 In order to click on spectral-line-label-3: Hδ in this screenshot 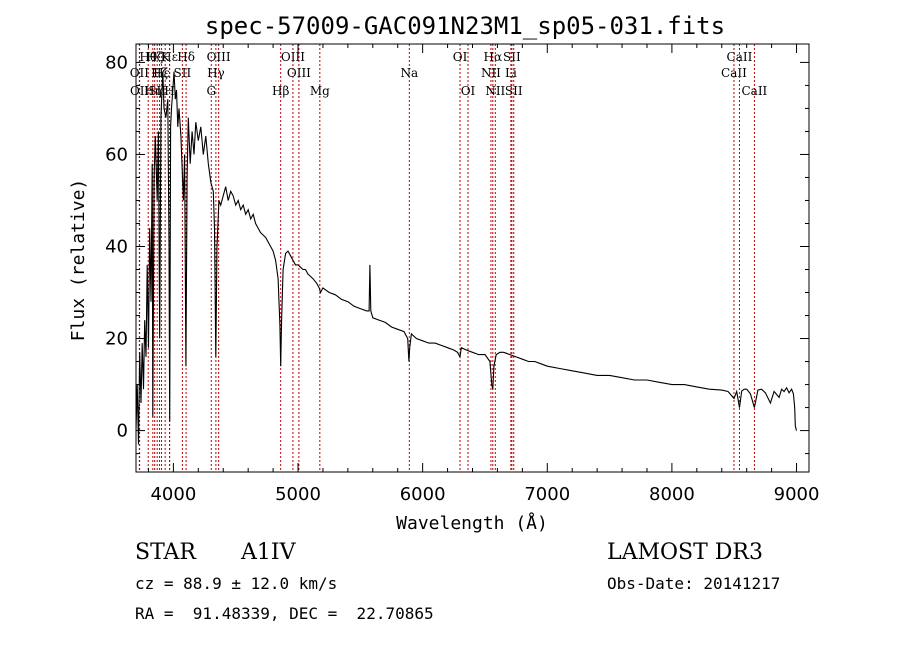, I will do `click(186, 57)`.